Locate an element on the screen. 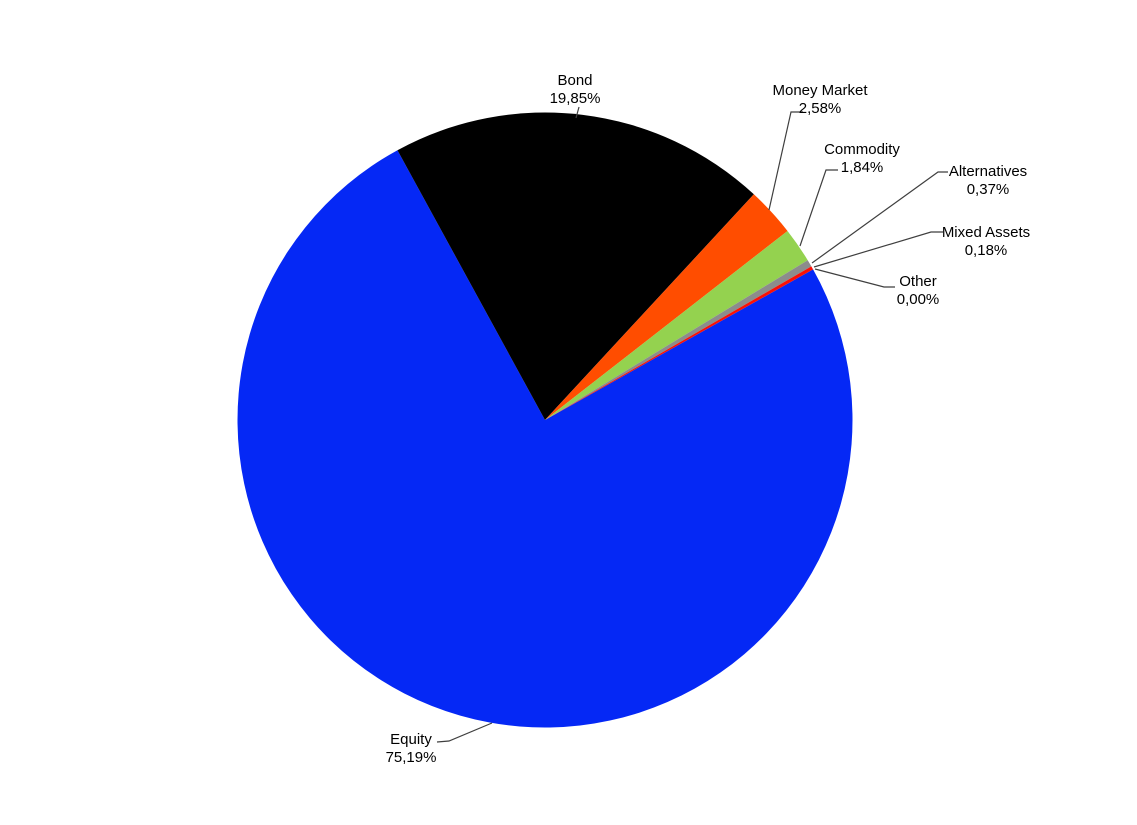  pie-label-other: Other 0,00% is located at coordinates (918, 291).